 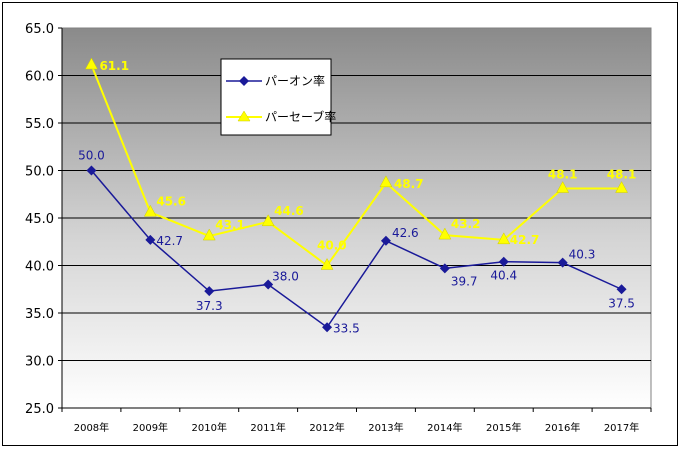 I want to click on y-tick-label: 65.0, so click(x=39, y=29).